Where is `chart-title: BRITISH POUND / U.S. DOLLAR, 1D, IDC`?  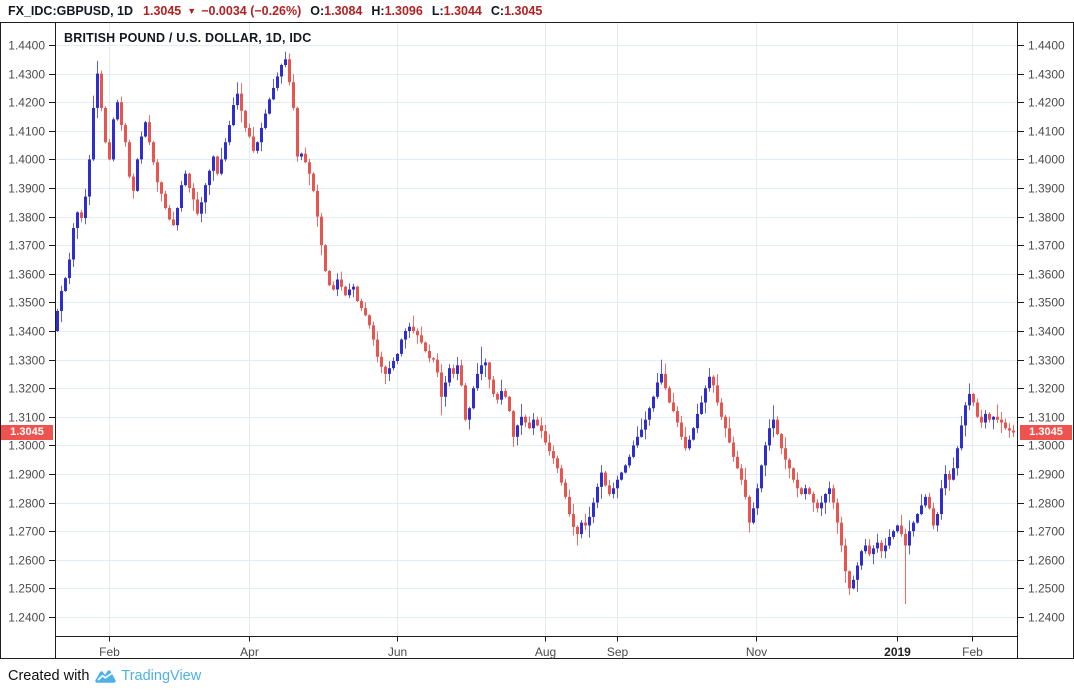
chart-title: BRITISH POUND / U.S. DOLLAR, 1D, IDC is located at coordinates (188, 38).